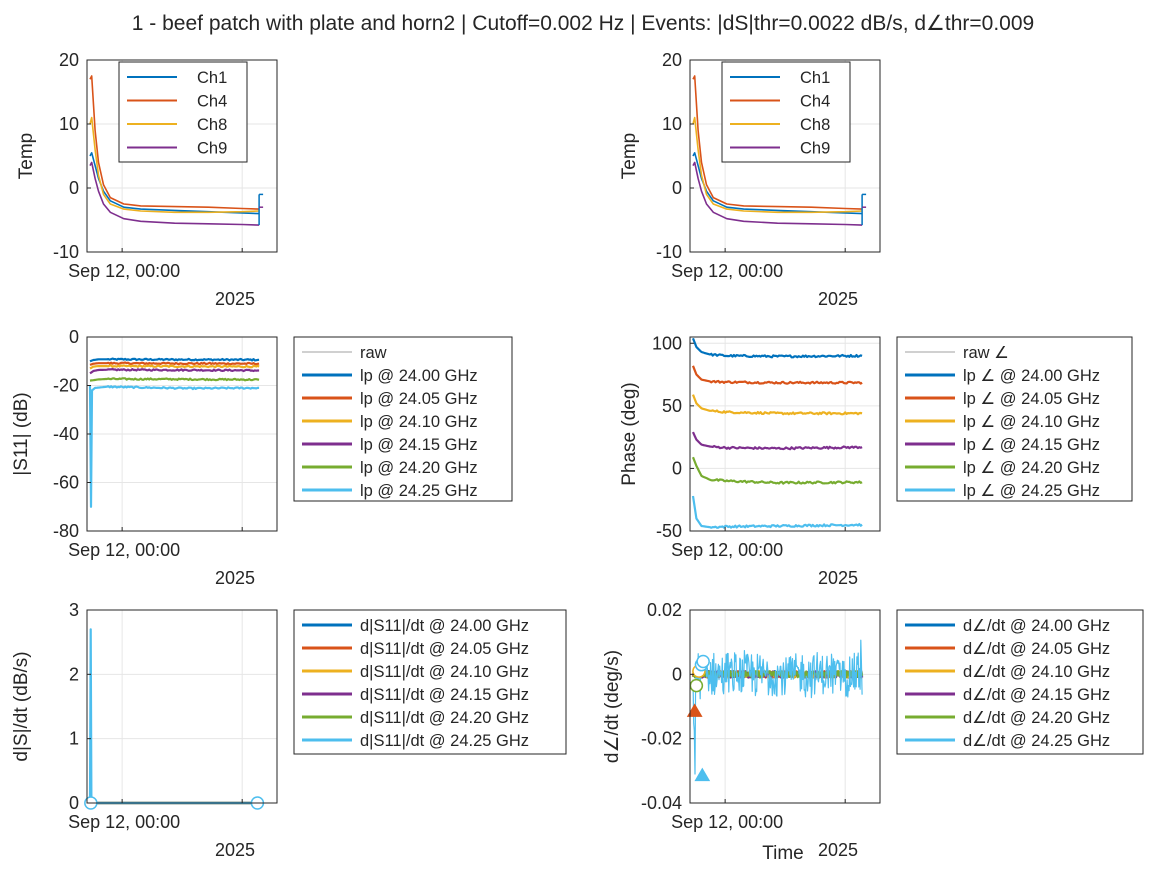 This screenshot has width=1167, height=875. What do you see at coordinates (419, 399) in the screenshot?
I see `legend-entry: lp @ 24.05 GHz` at bounding box center [419, 399].